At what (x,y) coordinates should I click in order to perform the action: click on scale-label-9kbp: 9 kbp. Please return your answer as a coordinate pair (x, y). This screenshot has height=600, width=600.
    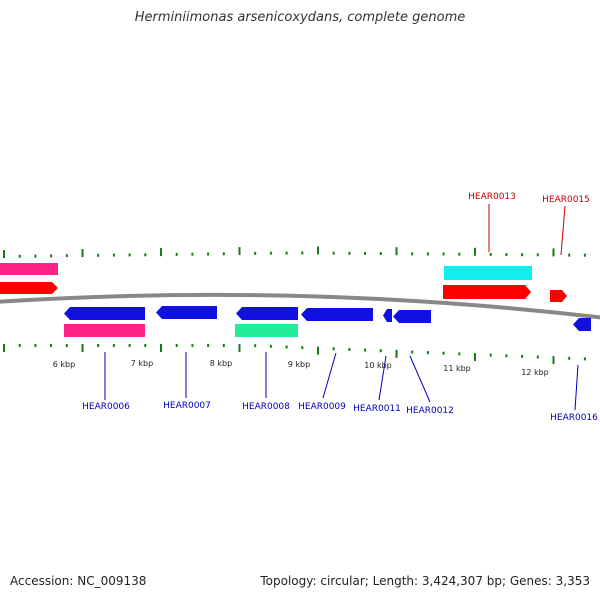
    Looking at the image, I should click on (299, 364).